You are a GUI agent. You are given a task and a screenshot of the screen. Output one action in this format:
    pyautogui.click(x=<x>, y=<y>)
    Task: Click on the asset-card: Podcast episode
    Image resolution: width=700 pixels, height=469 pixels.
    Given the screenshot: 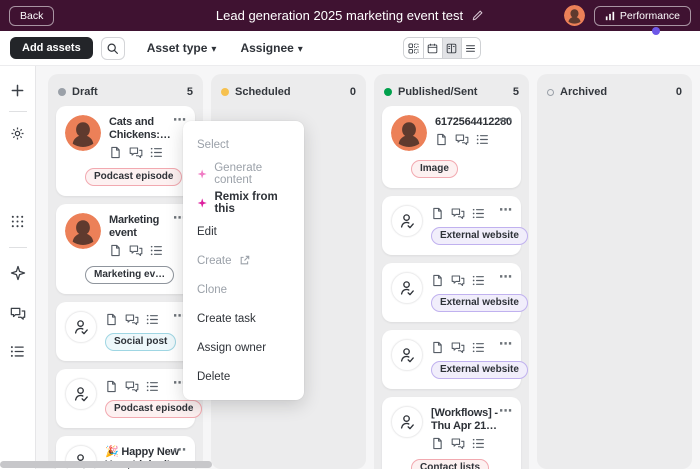 What is the action you would take?
    pyautogui.click(x=129, y=398)
    